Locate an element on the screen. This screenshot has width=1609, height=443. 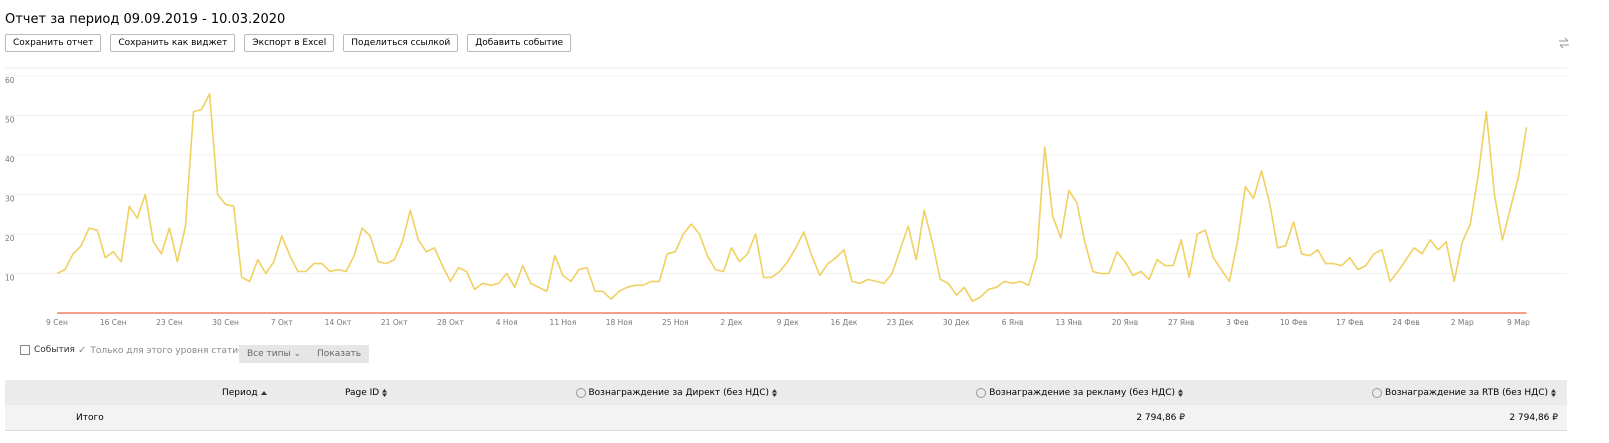
y-tick-label: 30 is located at coordinates (10, 199).